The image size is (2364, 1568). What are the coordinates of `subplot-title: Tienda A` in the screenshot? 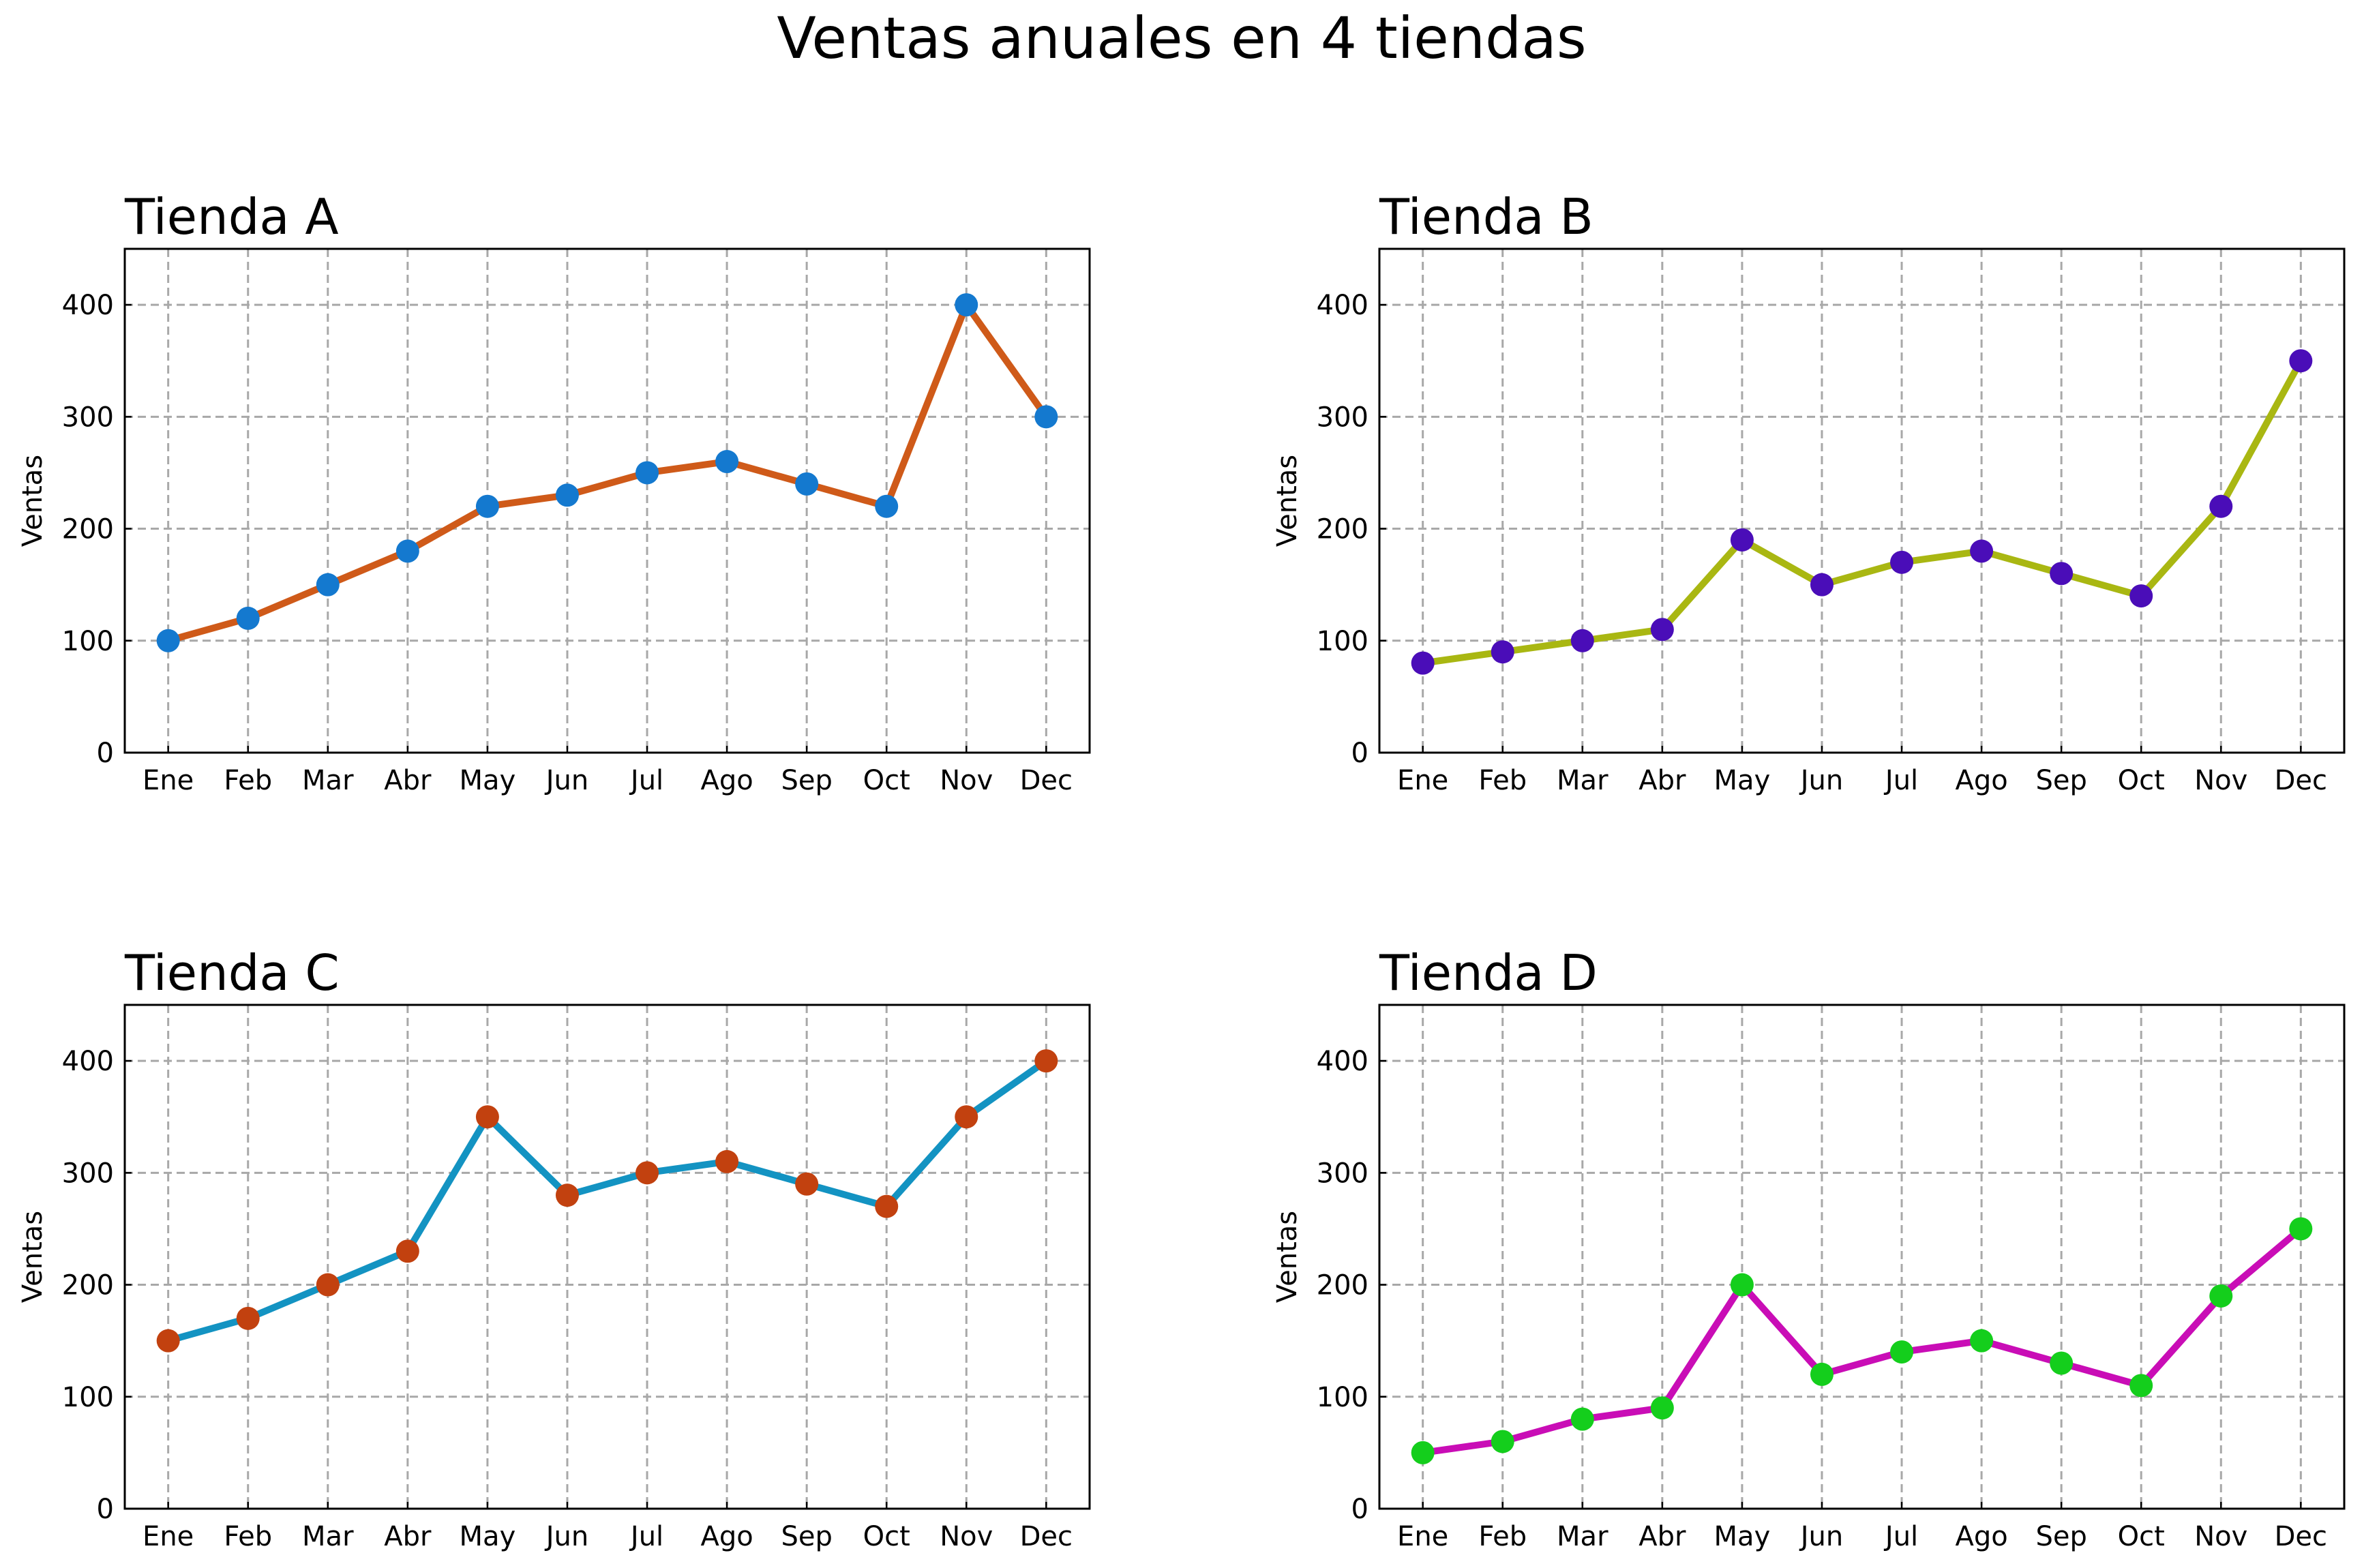 It's located at (231, 216).